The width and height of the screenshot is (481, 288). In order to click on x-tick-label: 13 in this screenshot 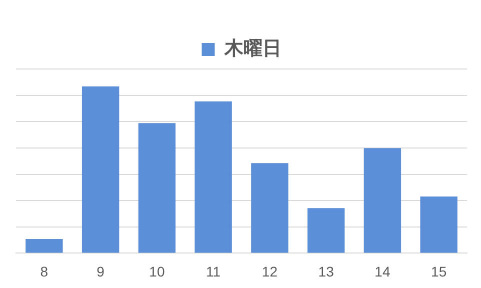, I will do `click(326, 271)`.